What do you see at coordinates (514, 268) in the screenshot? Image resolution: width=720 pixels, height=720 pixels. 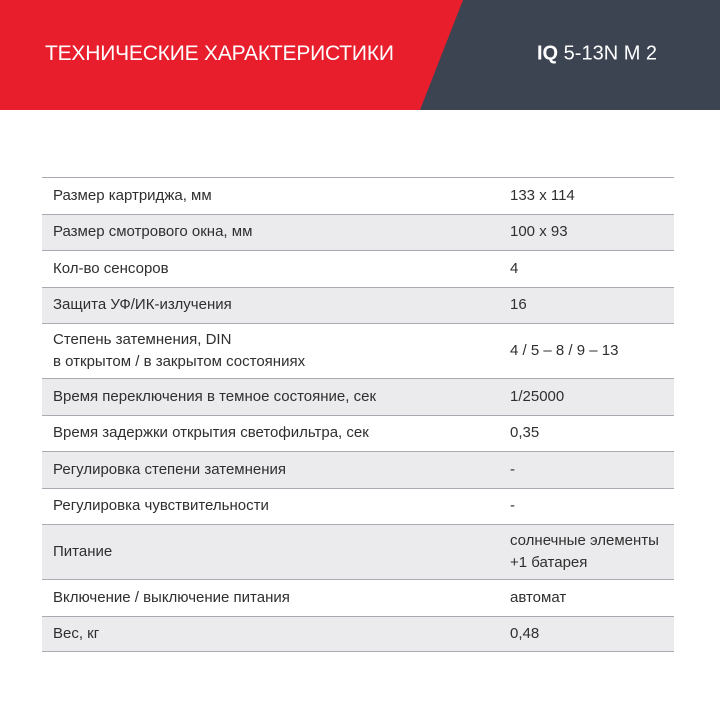 I see `spec-value: 4` at bounding box center [514, 268].